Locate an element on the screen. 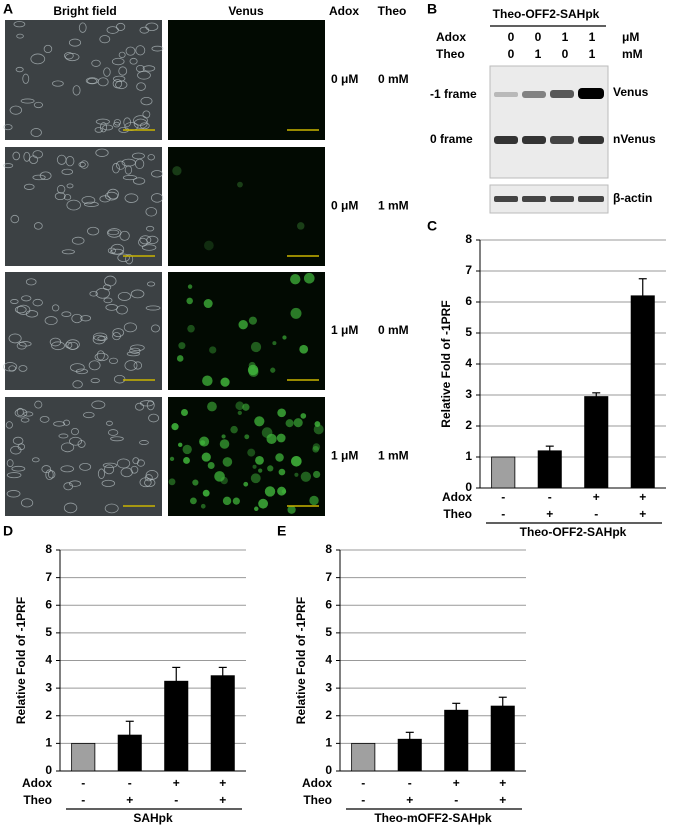  band-label: β-actin is located at coordinates (632, 198).